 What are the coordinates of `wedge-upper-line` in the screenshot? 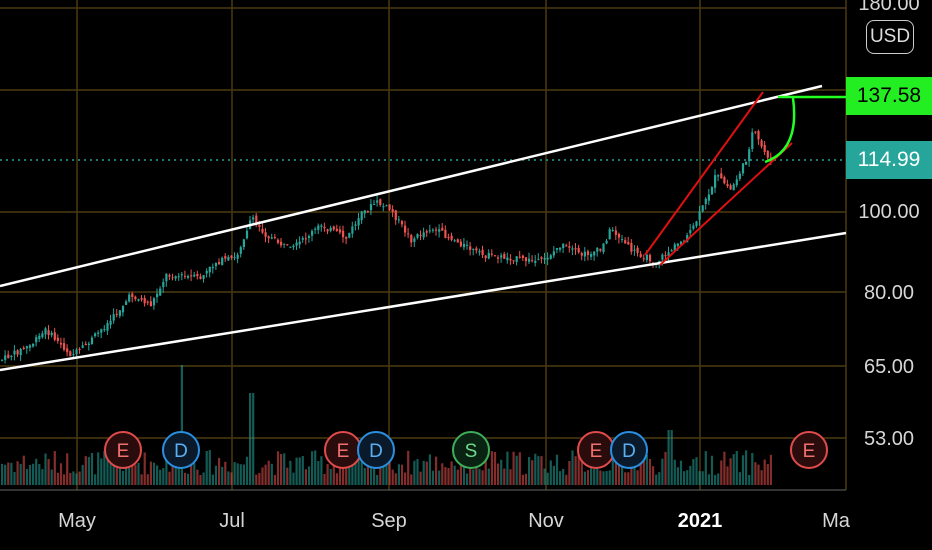 It's located at (704, 173).